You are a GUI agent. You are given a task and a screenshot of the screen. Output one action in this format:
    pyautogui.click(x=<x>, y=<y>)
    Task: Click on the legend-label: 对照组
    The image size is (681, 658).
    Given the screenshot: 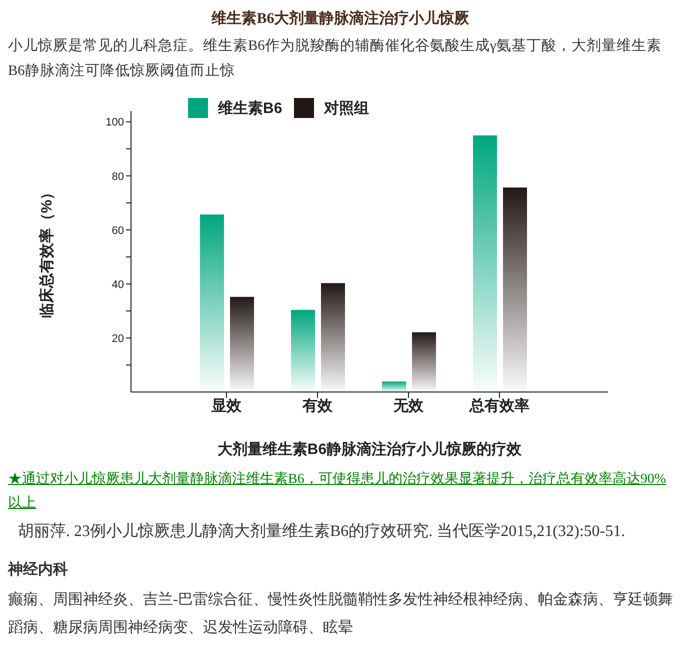 What is the action you would take?
    pyautogui.click(x=347, y=108)
    